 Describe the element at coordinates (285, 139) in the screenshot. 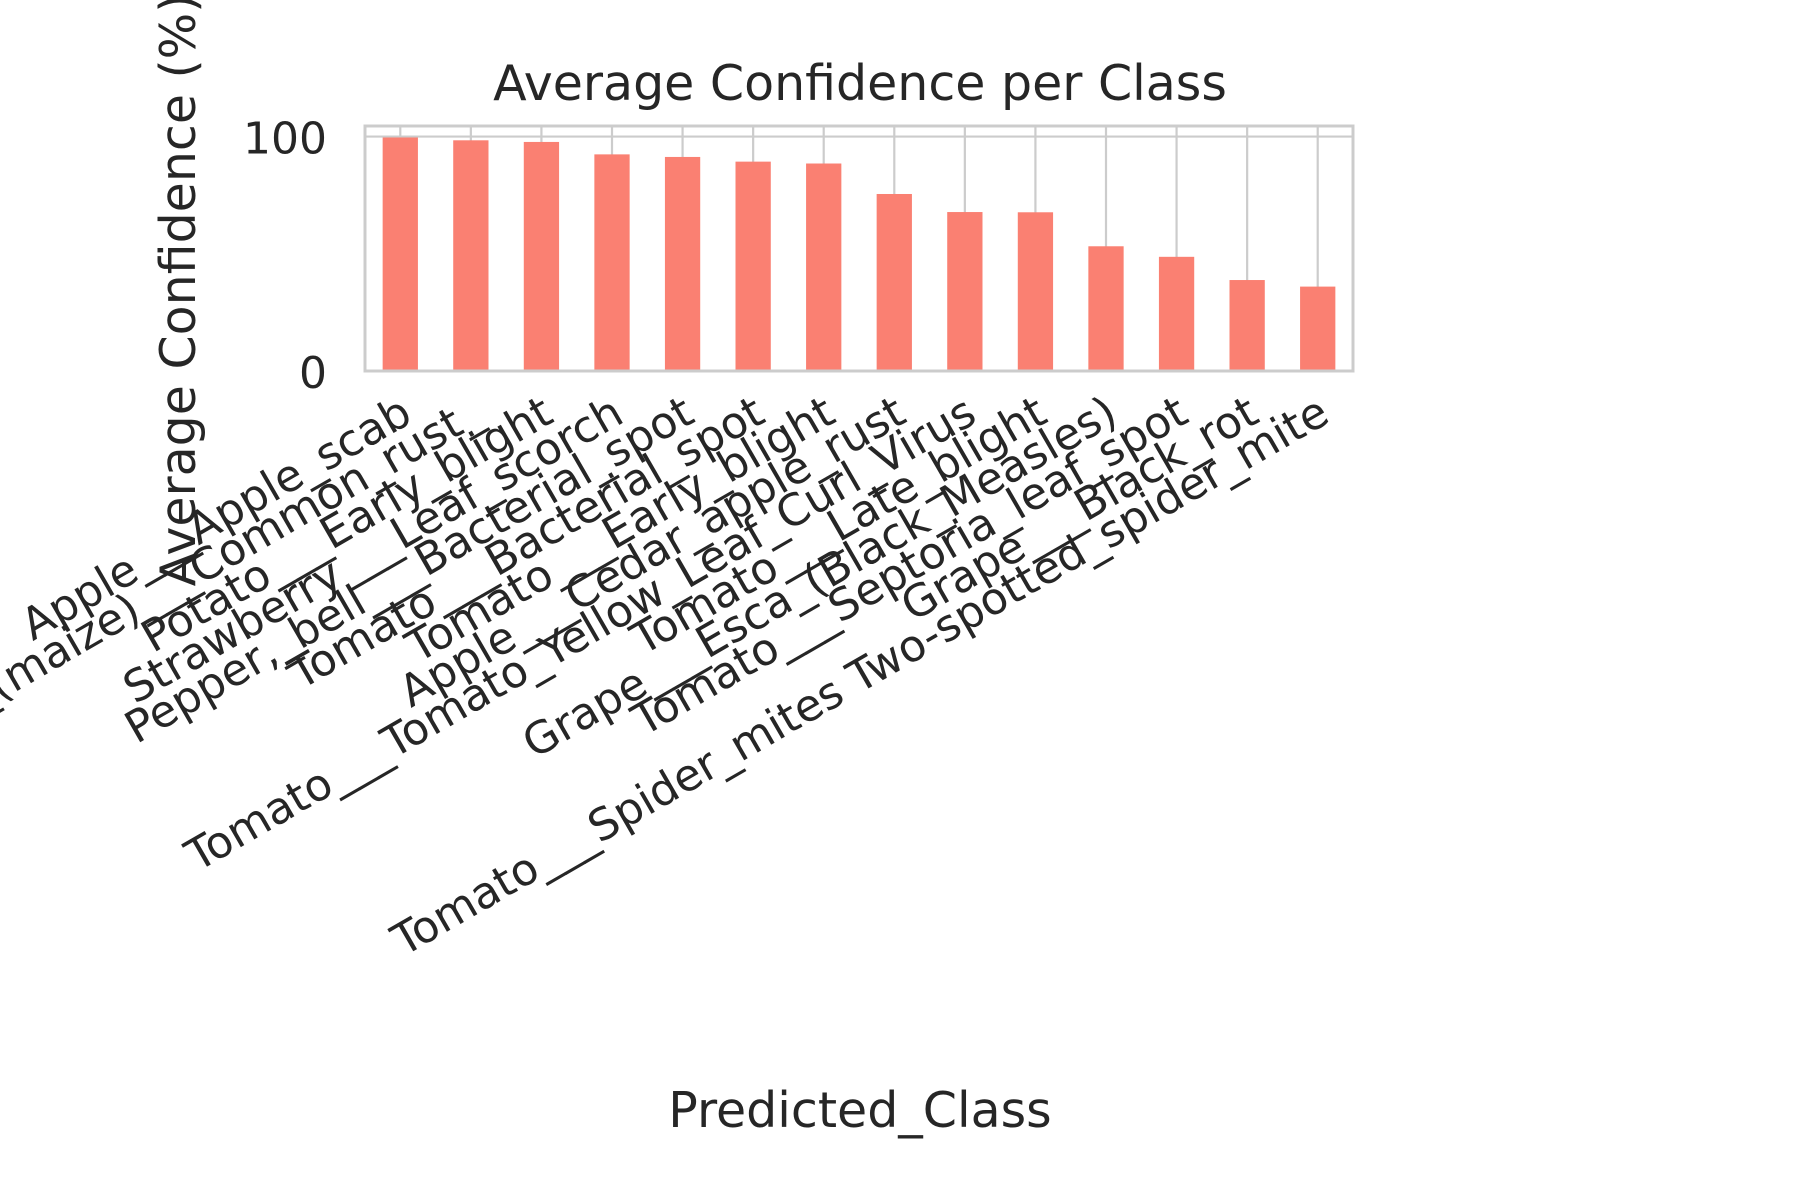

I see `y-tick-label: 100` at that location.